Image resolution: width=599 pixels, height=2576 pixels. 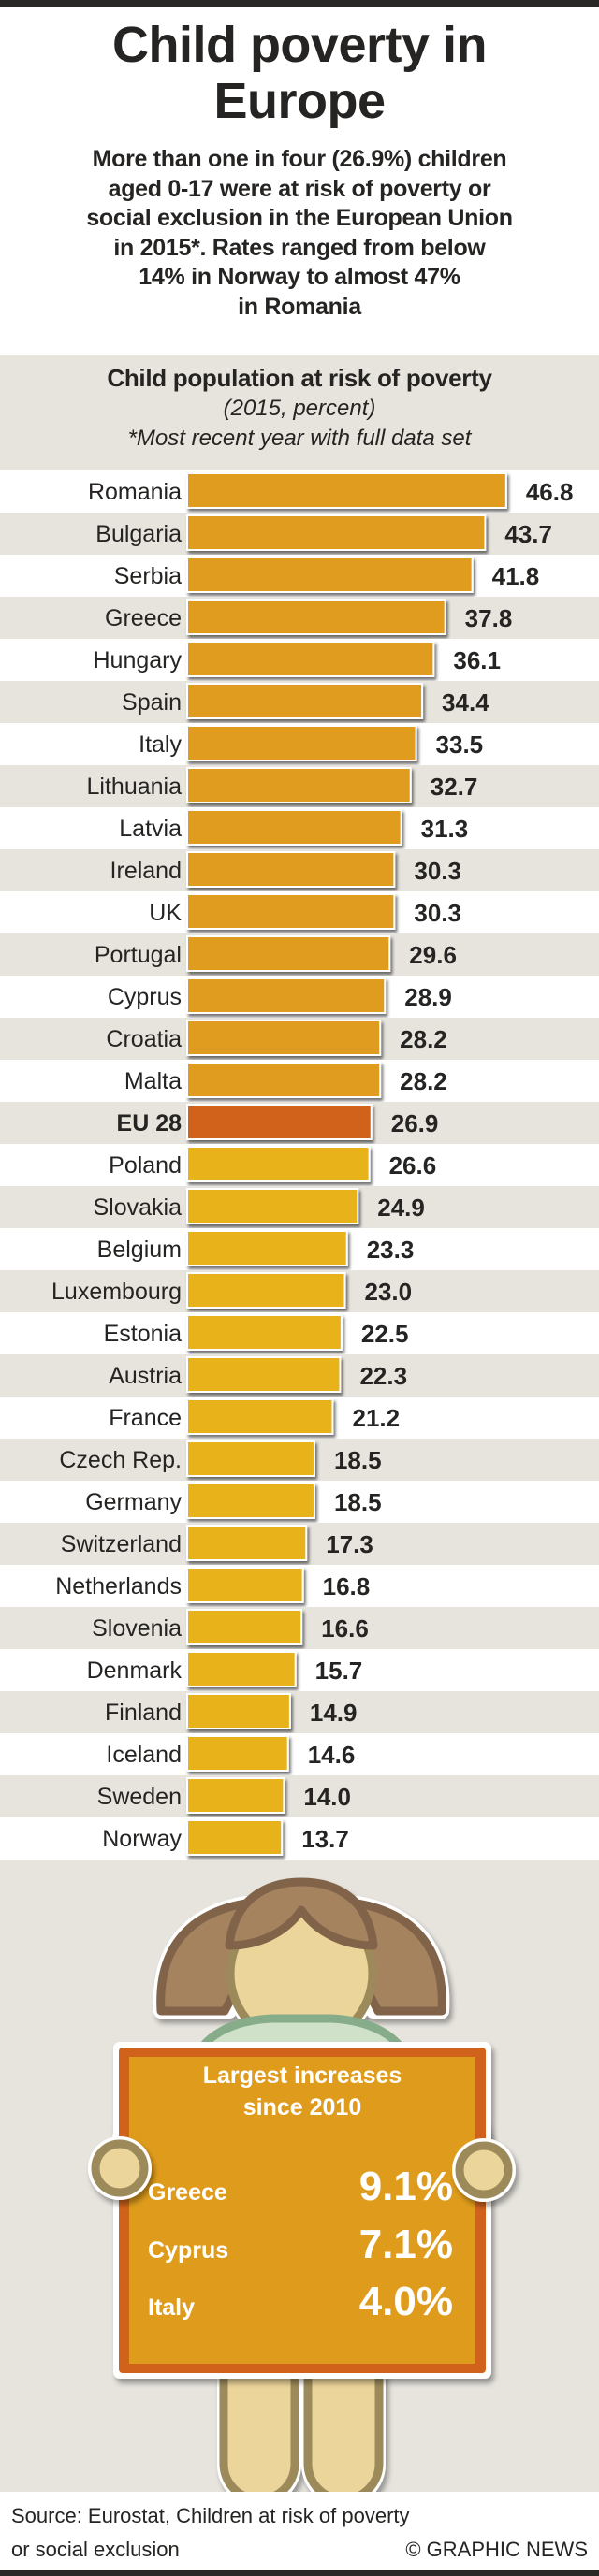 What do you see at coordinates (299, 247) in the screenshot?
I see `intro-line: in 2015*. Rates ranged from below` at bounding box center [299, 247].